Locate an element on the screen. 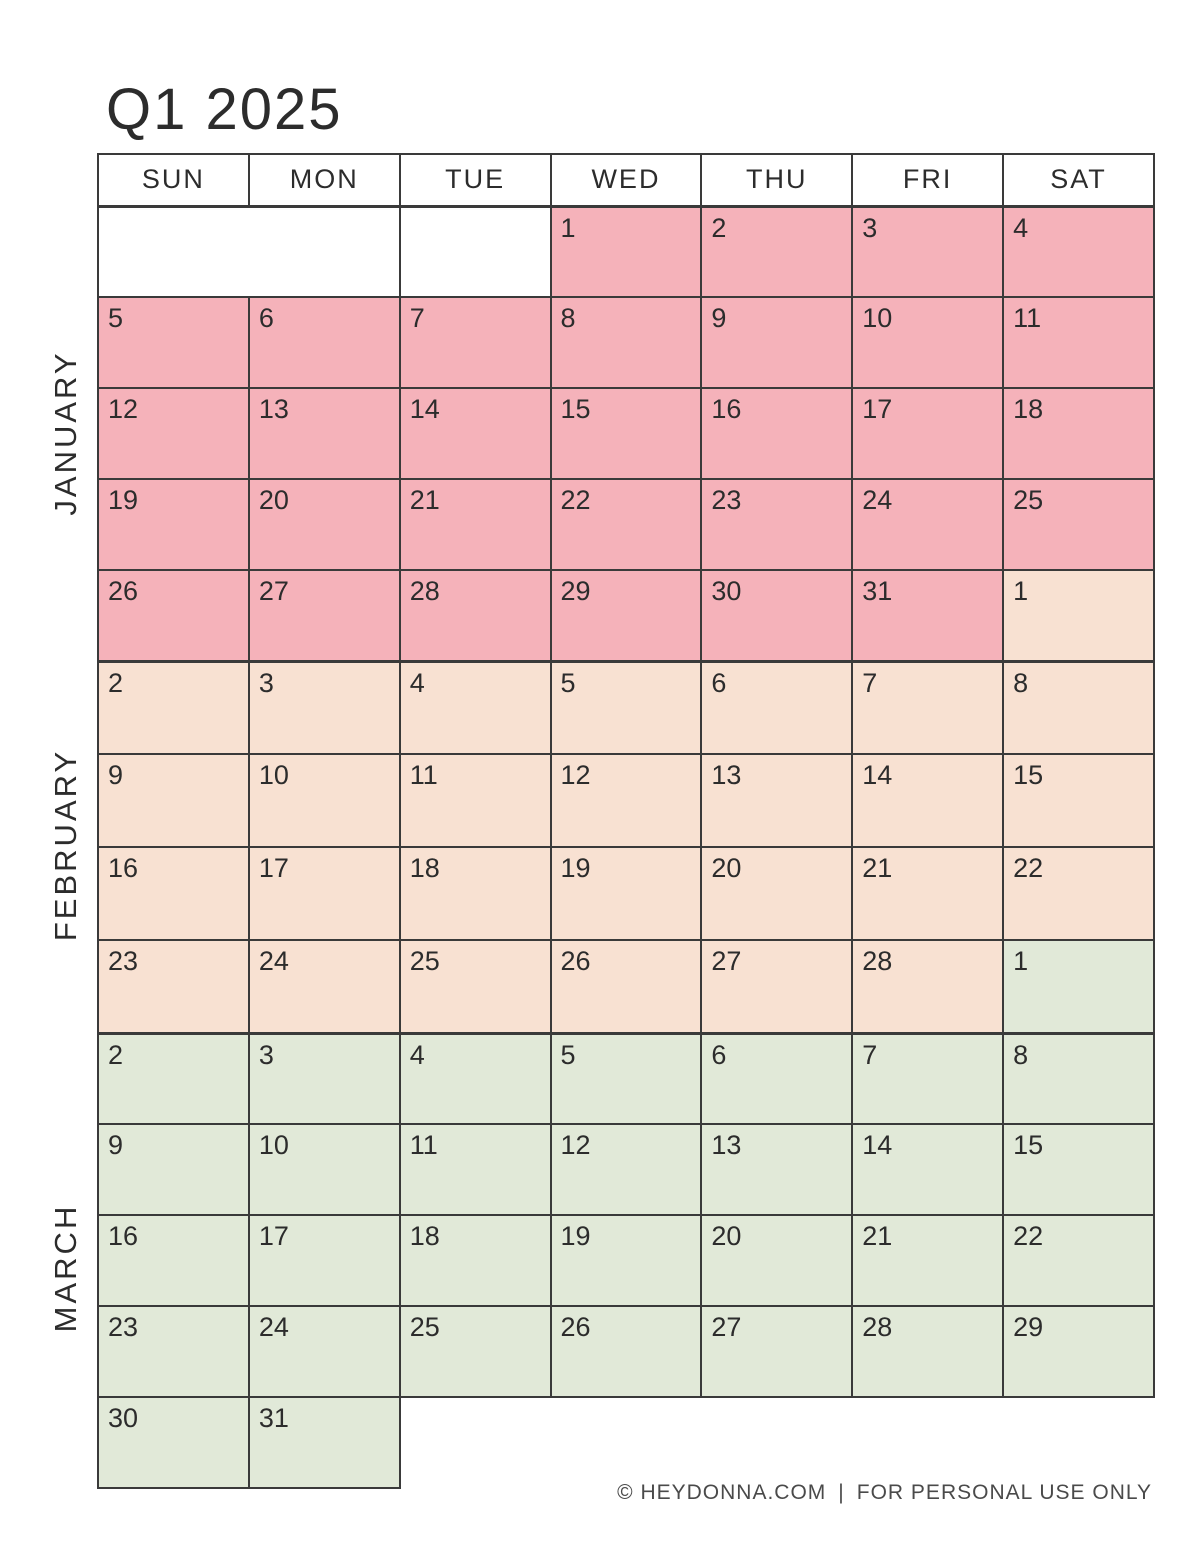 The image size is (1200, 1553). day-cell-march-11: 11 is located at coordinates (475, 1169).